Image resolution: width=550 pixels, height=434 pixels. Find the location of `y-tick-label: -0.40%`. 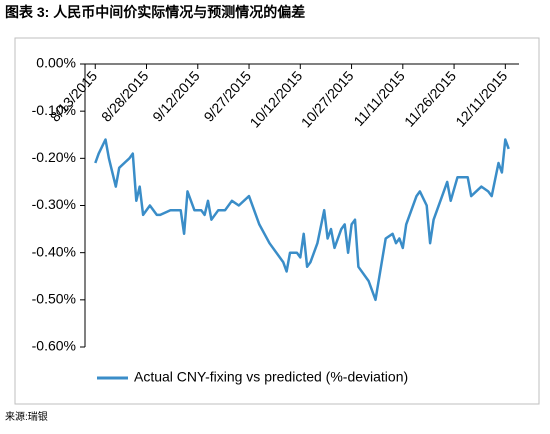

y-tick-label: -0.40% is located at coordinates (54, 251).